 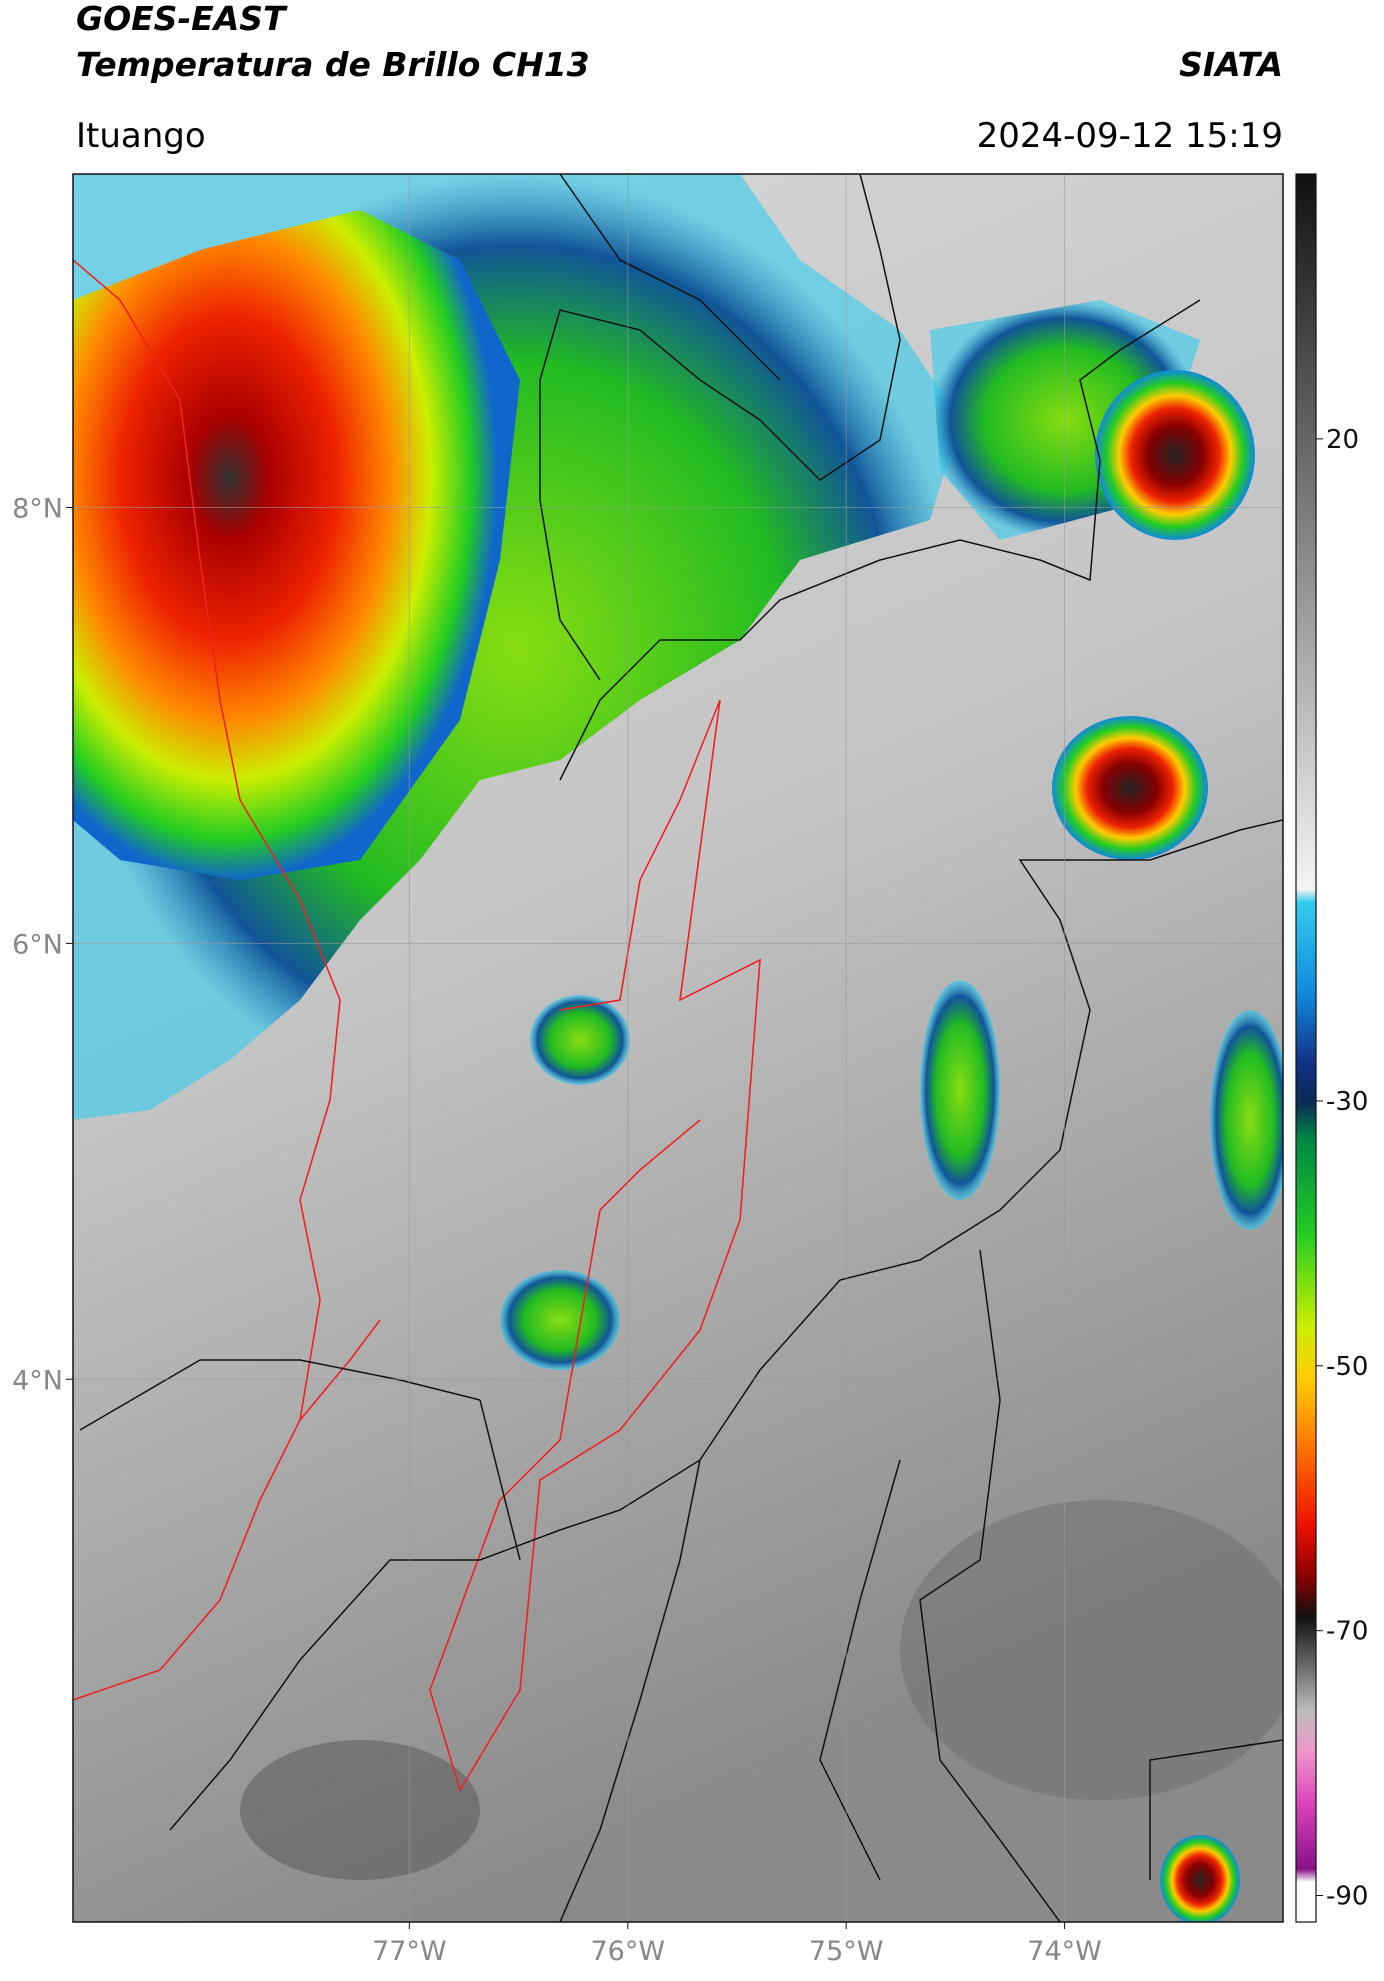 I want to click on colorbar-tick-label: 20, so click(x=1342, y=440).